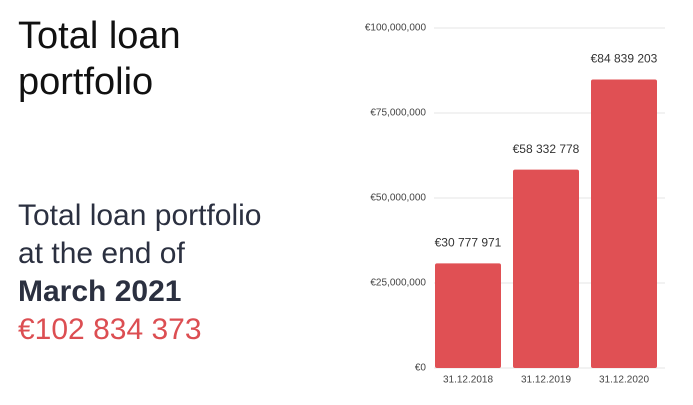  I want to click on y-tick-label: €25,000,000, so click(398, 283).